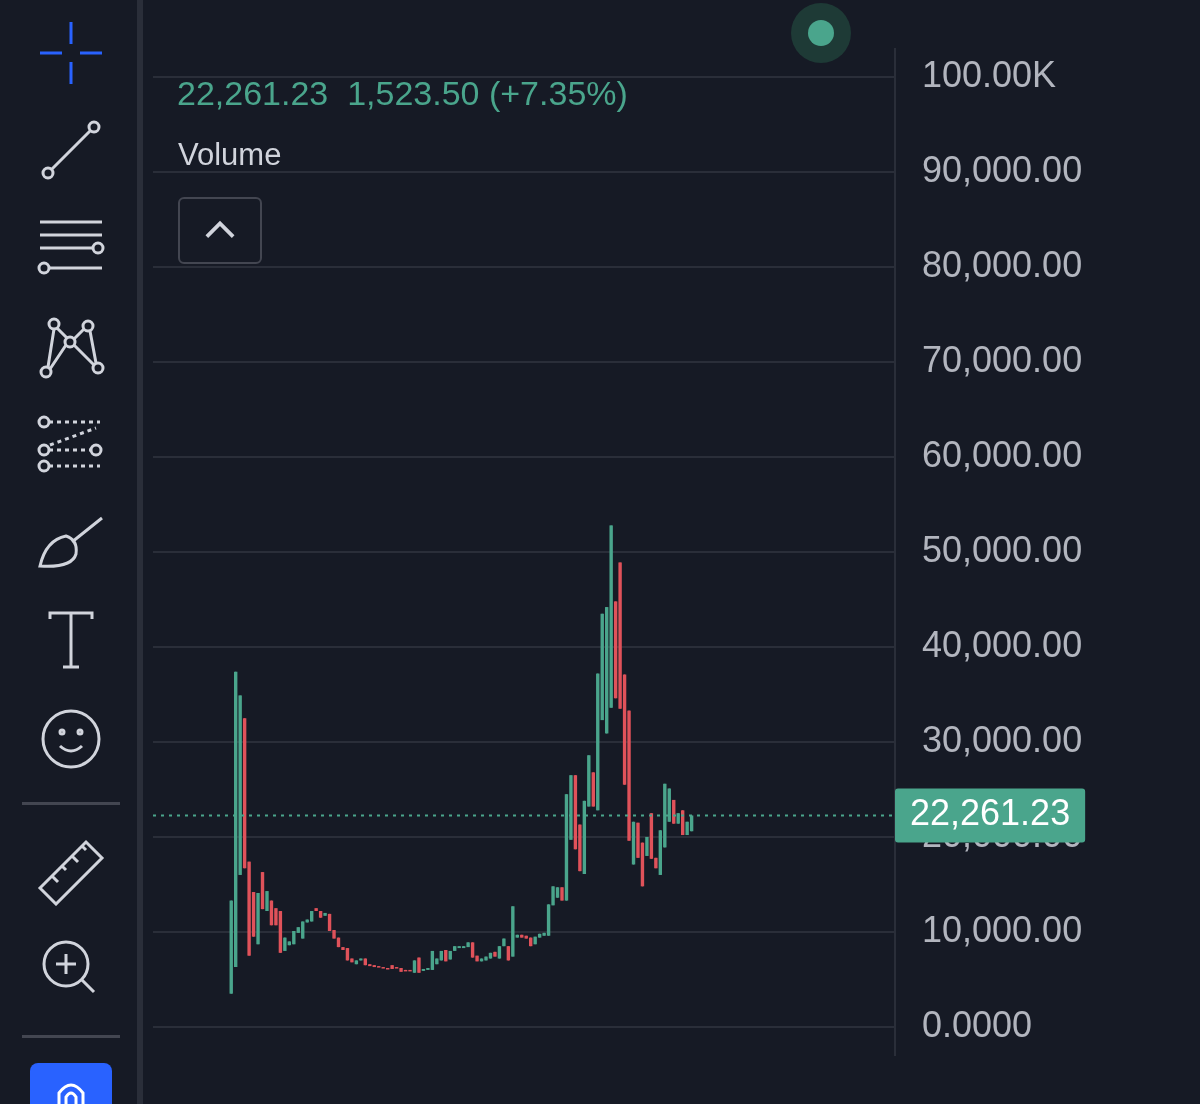  Describe the element at coordinates (402, 93) in the screenshot. I see `text: 22,261.23 1,523.50 (+7.35%)` at that location.